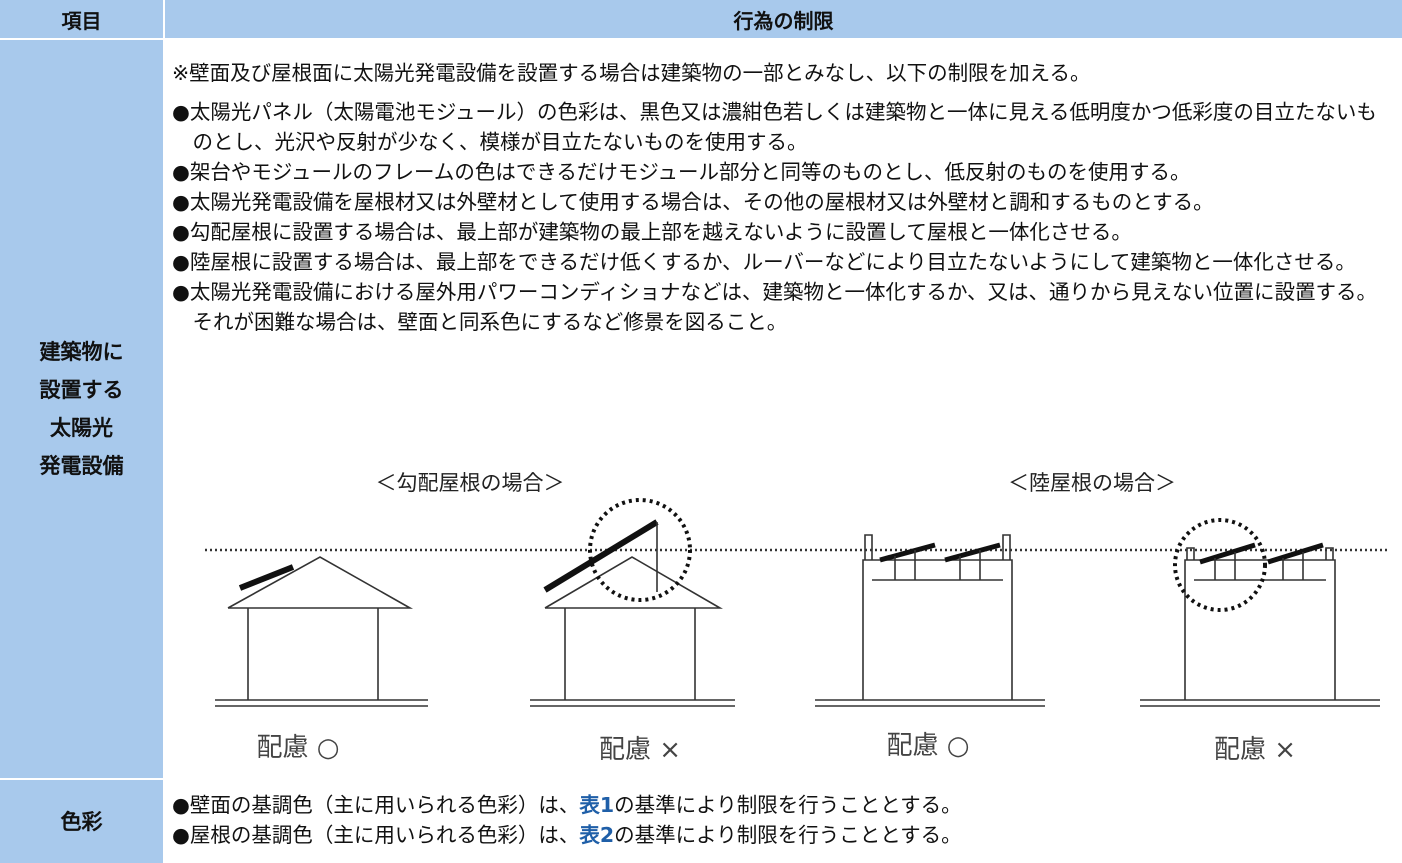 This screenshot has width=1402, height=863. What do you see at coordinates (81, 352) in the screenshot?
I see `label-line: 建築物に` at bounding box center [81, 352].